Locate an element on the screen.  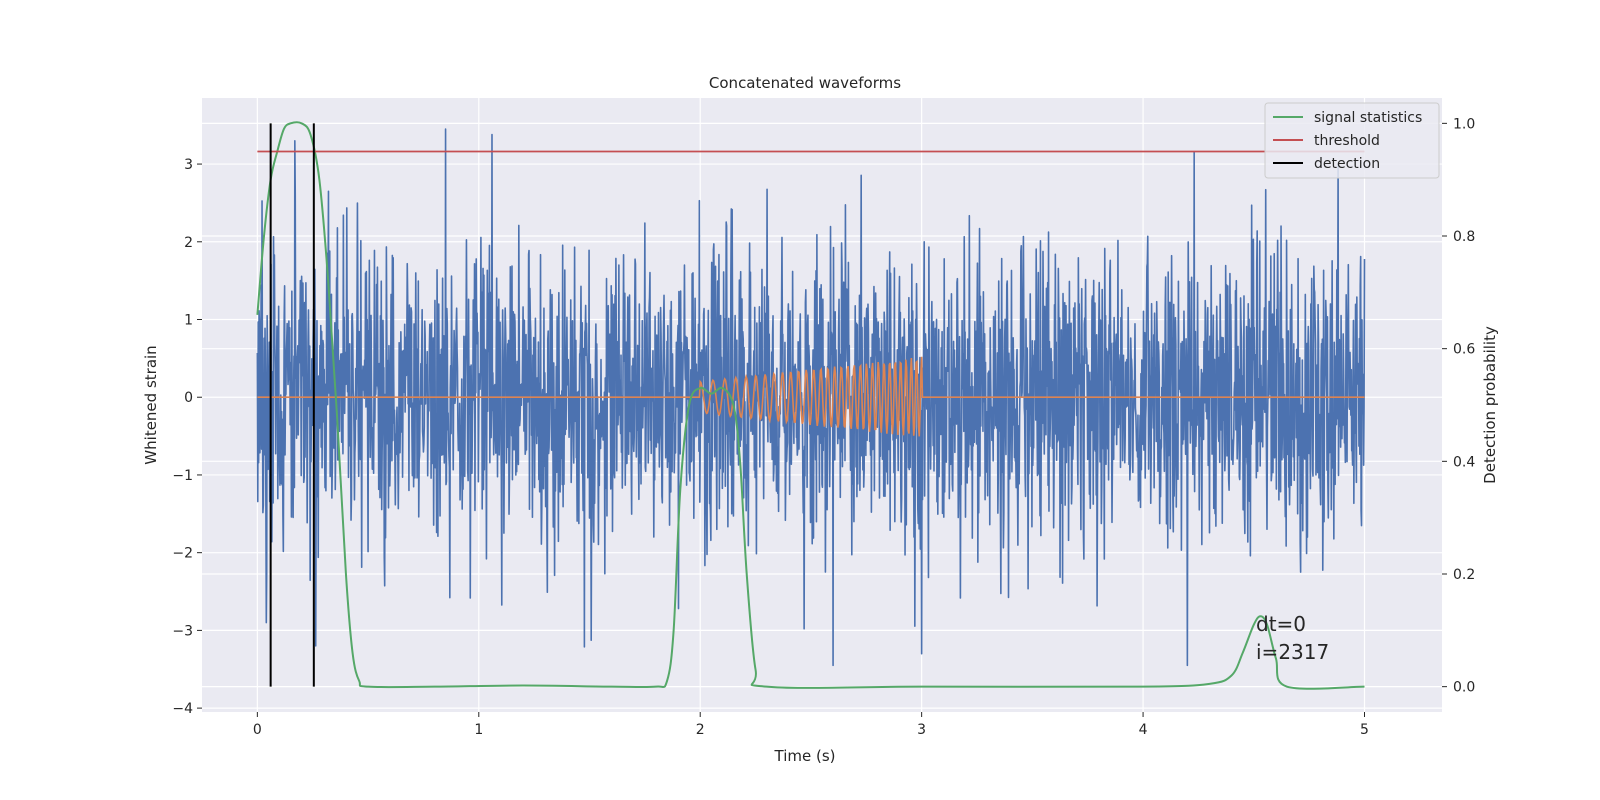
legend-label-threshold: threshold is located at coordinates (1347, 141).